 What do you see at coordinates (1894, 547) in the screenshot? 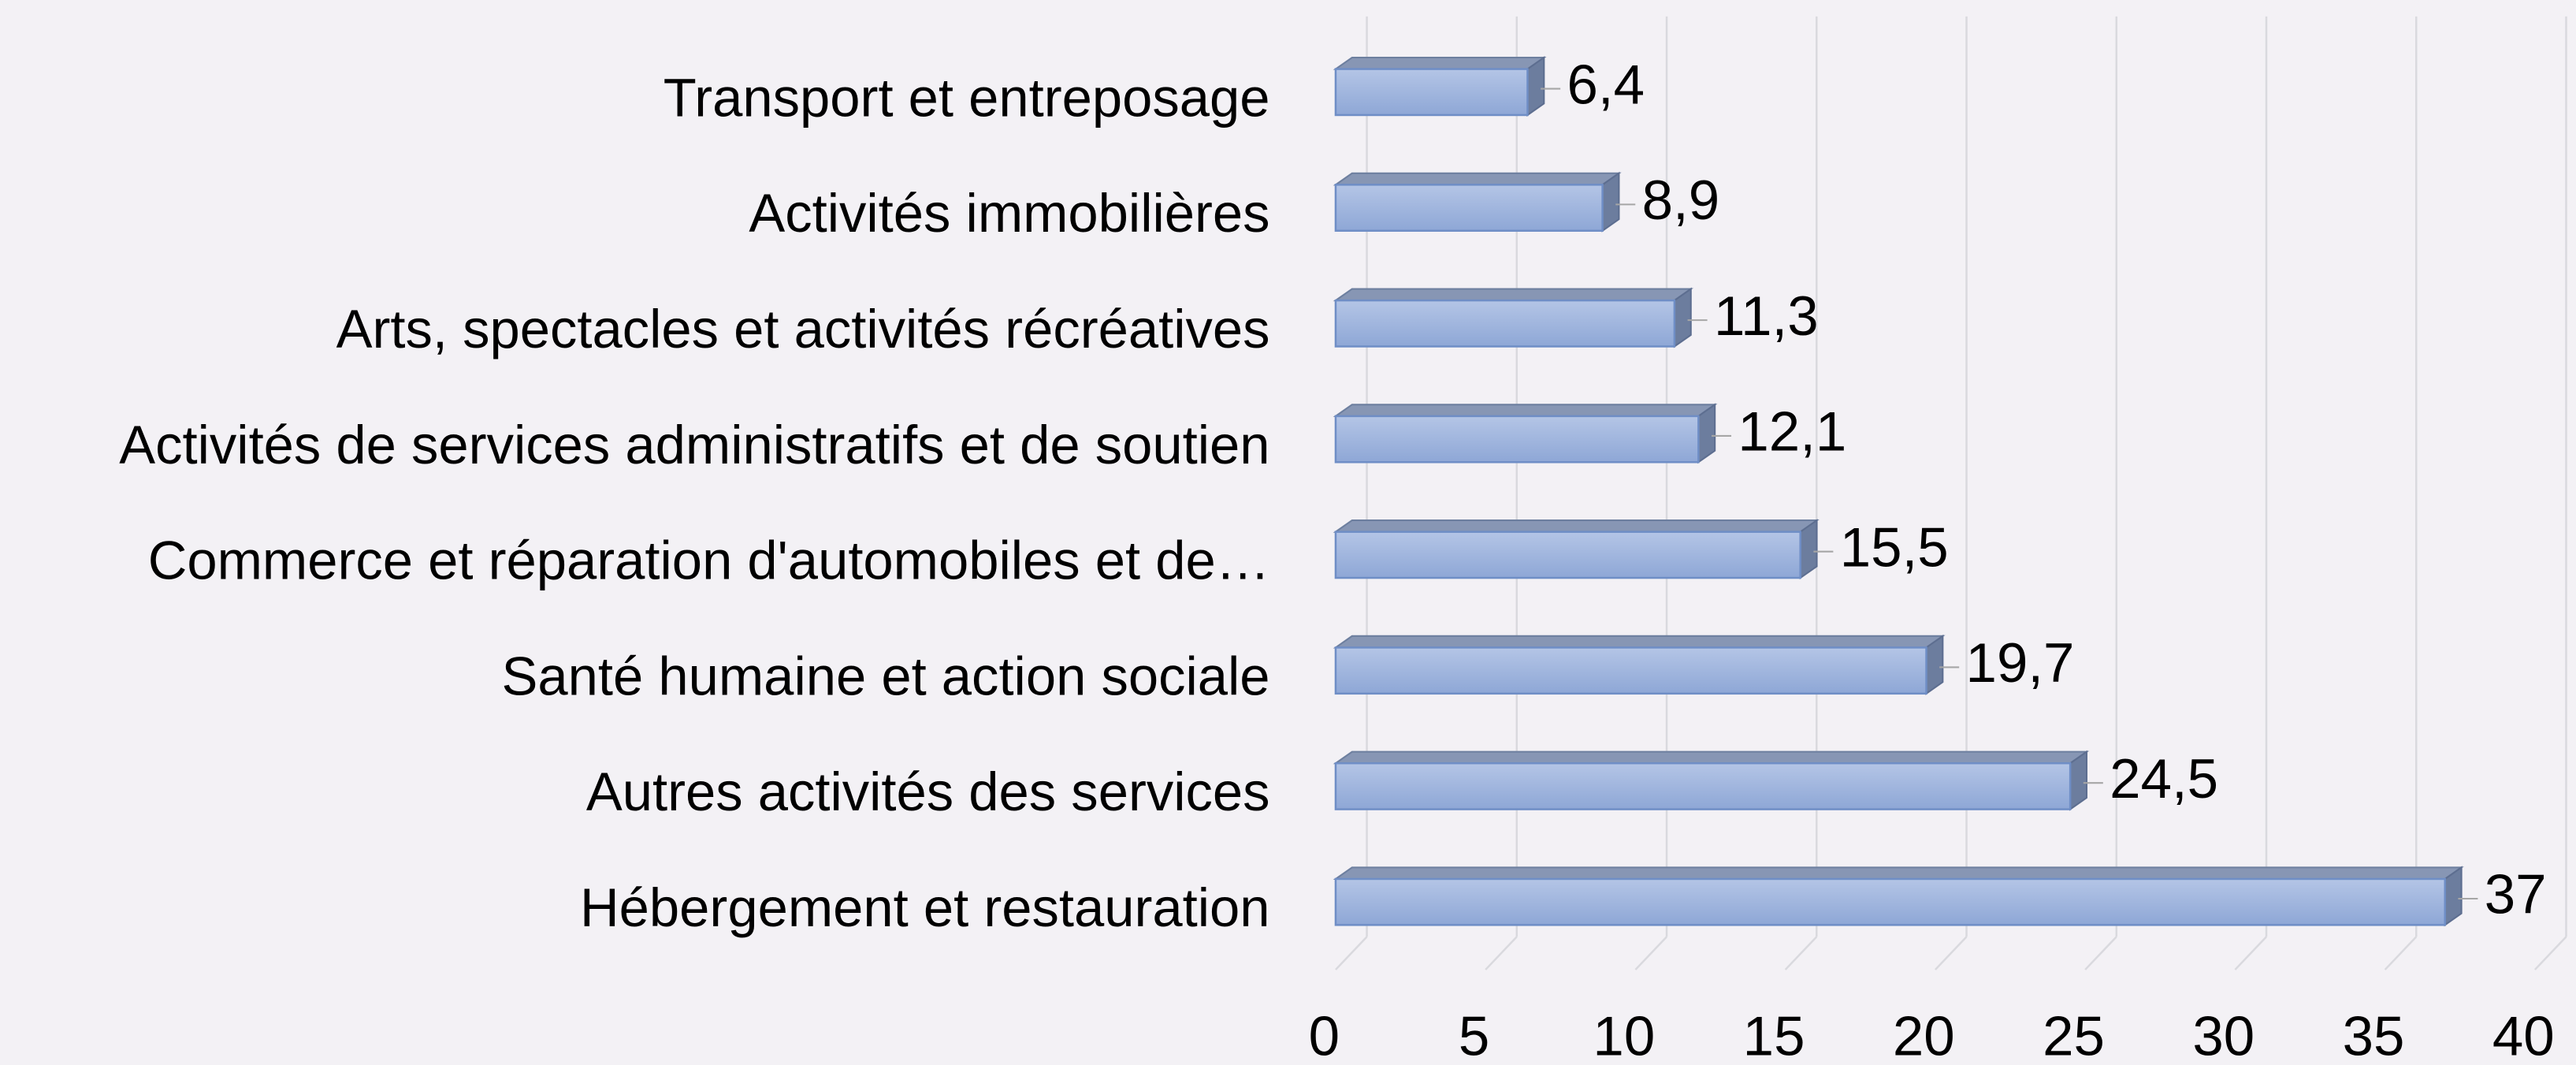
I see `data-label: 15,5` at bounding box center [1894, 547].